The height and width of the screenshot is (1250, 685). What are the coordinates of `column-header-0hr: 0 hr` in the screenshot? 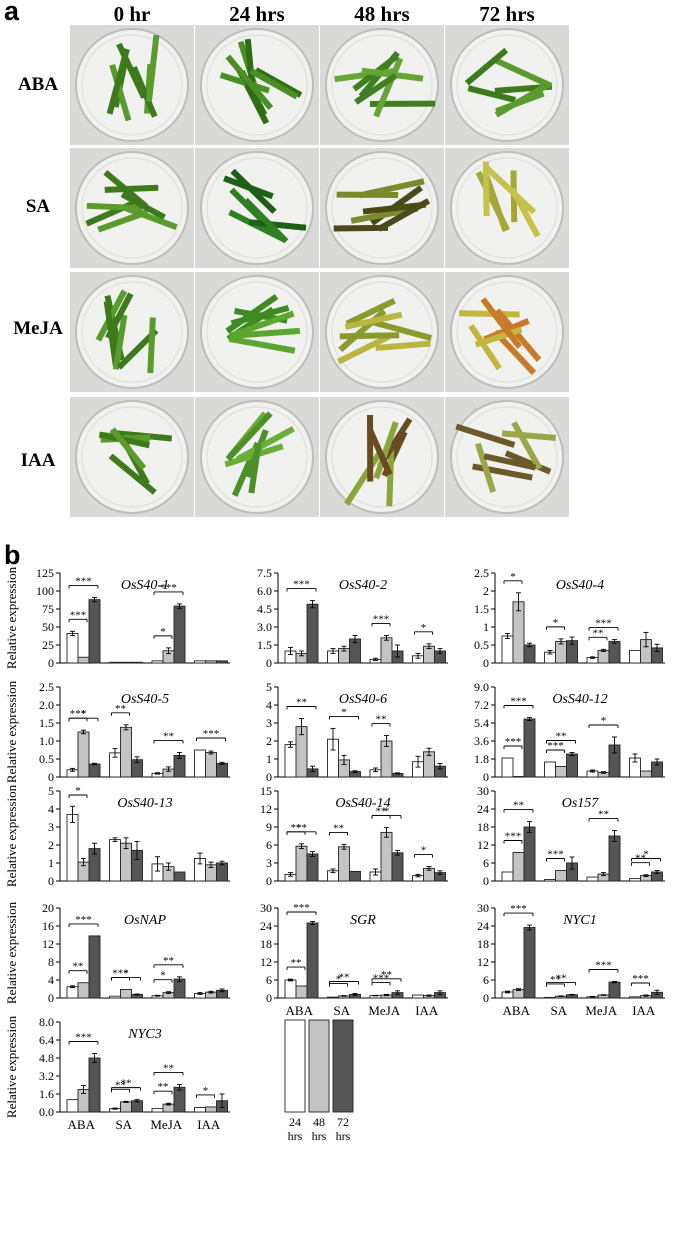 It's located at (132, 14).